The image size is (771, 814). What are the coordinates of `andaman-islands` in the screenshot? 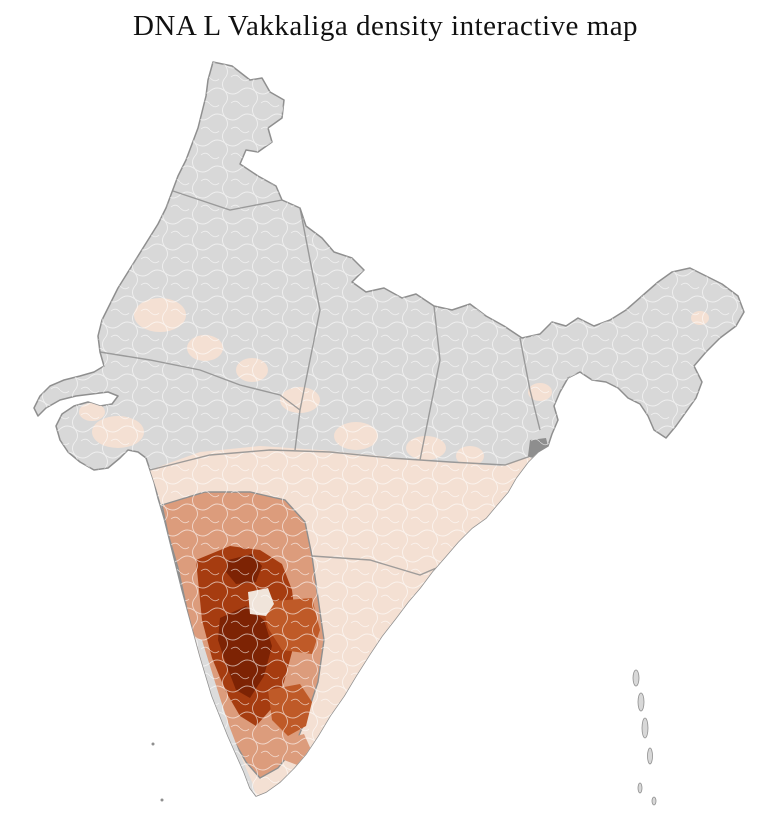 It's located at (644, 737).